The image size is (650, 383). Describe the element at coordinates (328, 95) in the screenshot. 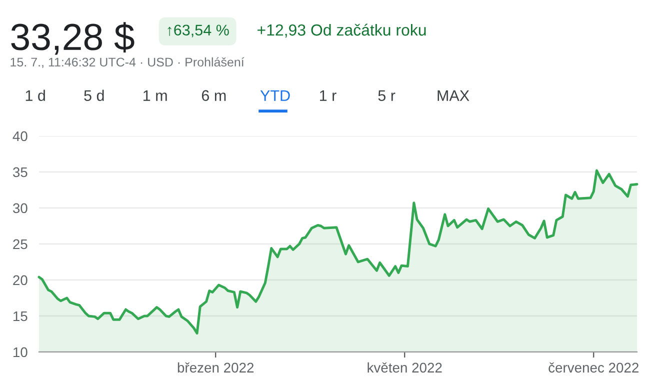

I see `text: 1 r` at that location.